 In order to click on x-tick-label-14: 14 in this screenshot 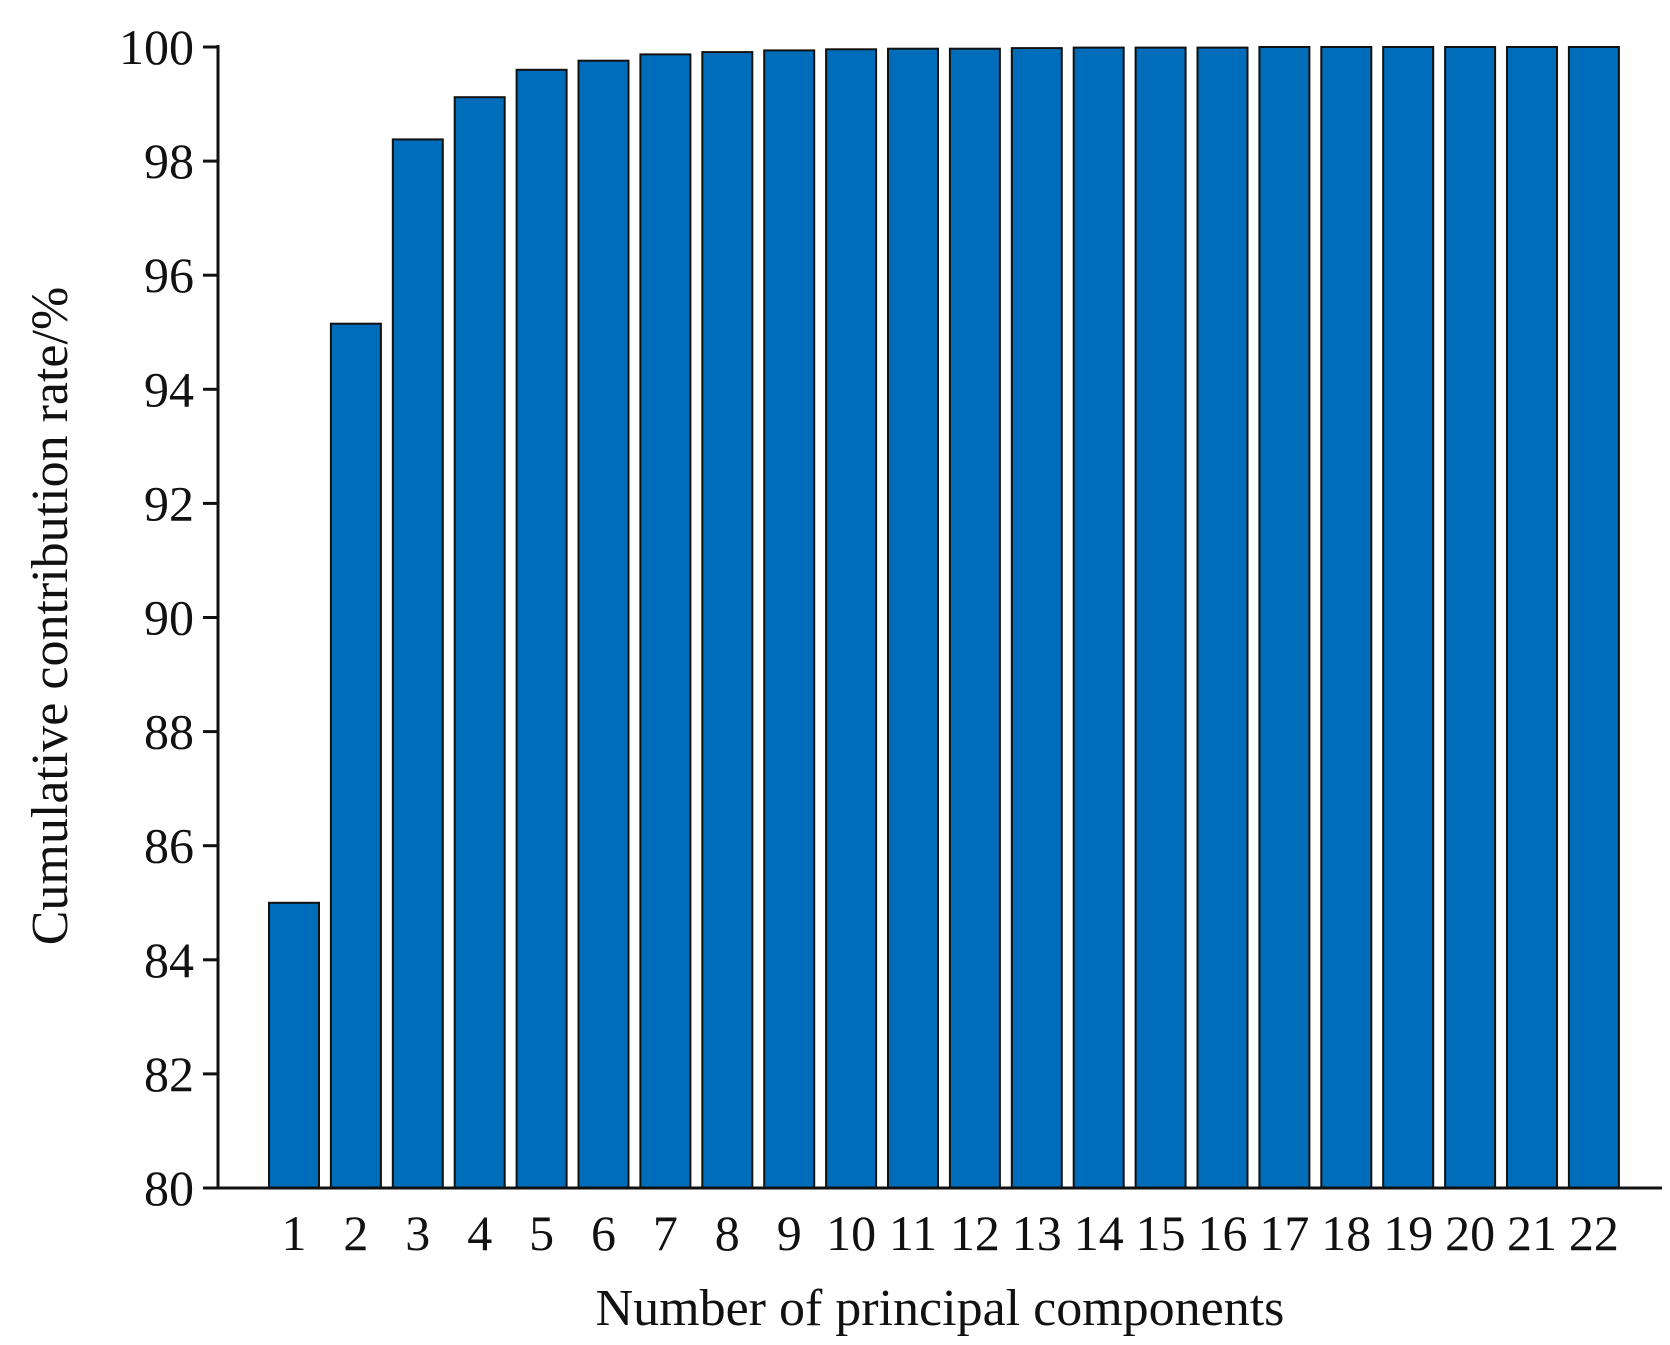, I will do `click(1099, 1233)`.